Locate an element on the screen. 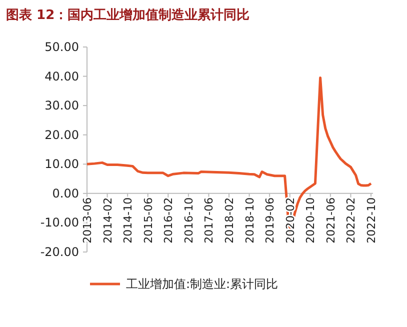 The height and width of the screenshot is (327, 407). x-tick-label: 2020-10 is located at coordinates (311, 220).